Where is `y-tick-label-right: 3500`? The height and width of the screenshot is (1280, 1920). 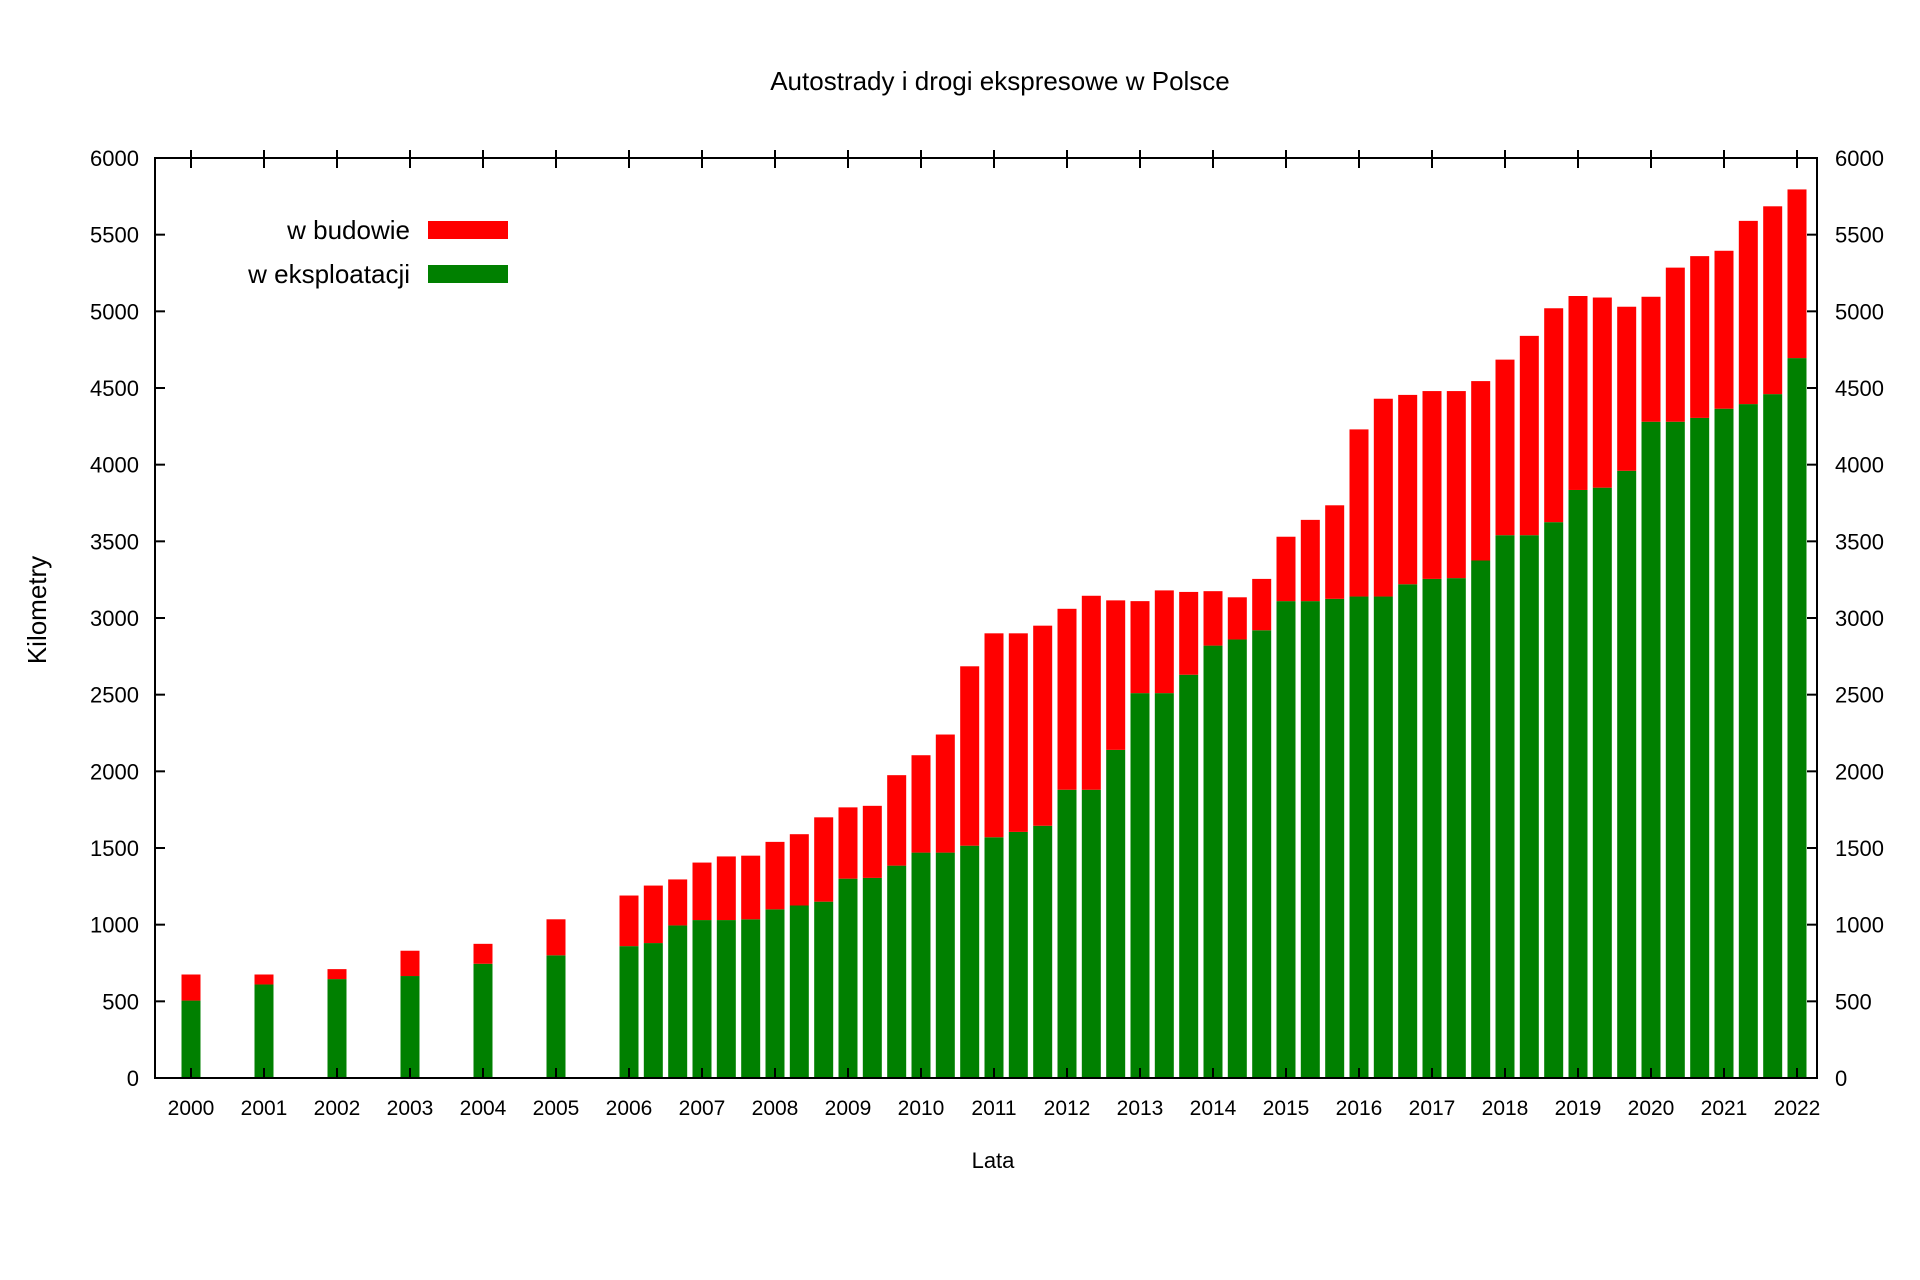
y-tick-label-right: 3500 is located at coordinates (1859, 541).